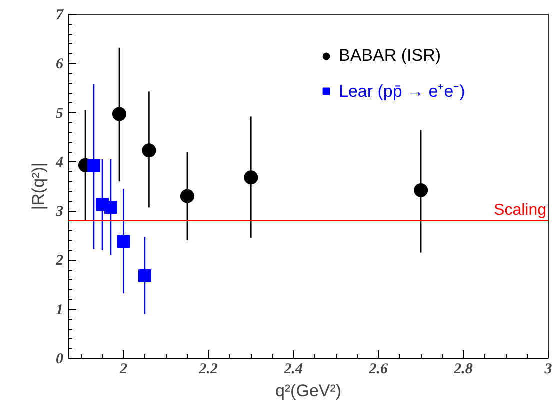 This screenshot has width=560, height=408. What do you see at coordinates (59, 212) in the screenshot?
I see `y-tick-label: 3` at bounding box center [59, 212].